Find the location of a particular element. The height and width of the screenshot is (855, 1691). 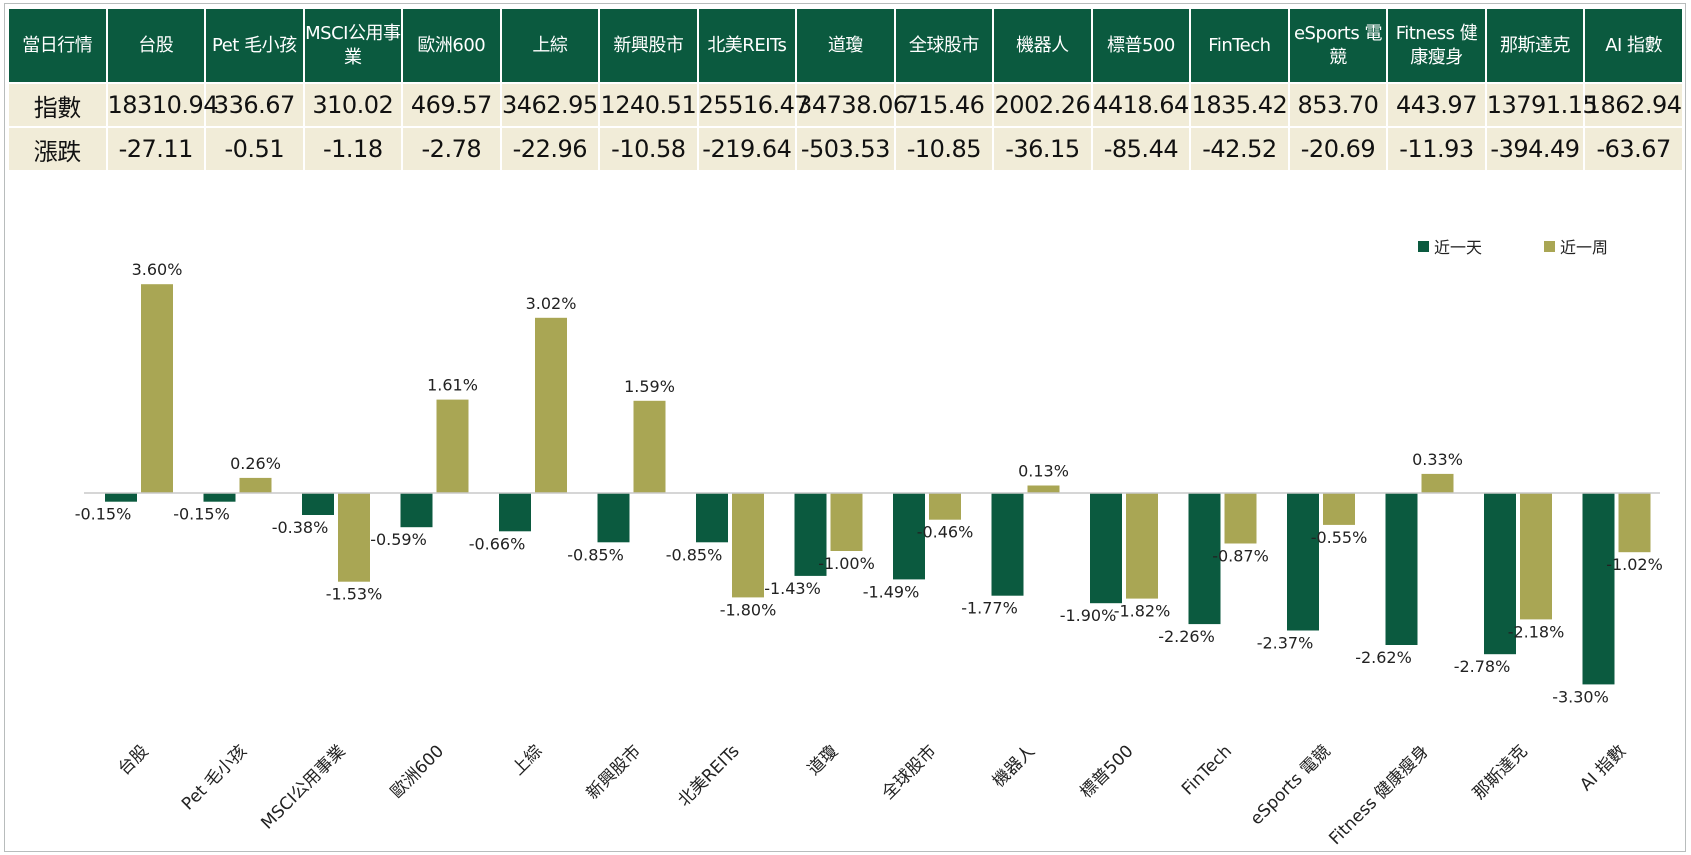

table-cell: -394.49 is located at coordinates (1535, 149).